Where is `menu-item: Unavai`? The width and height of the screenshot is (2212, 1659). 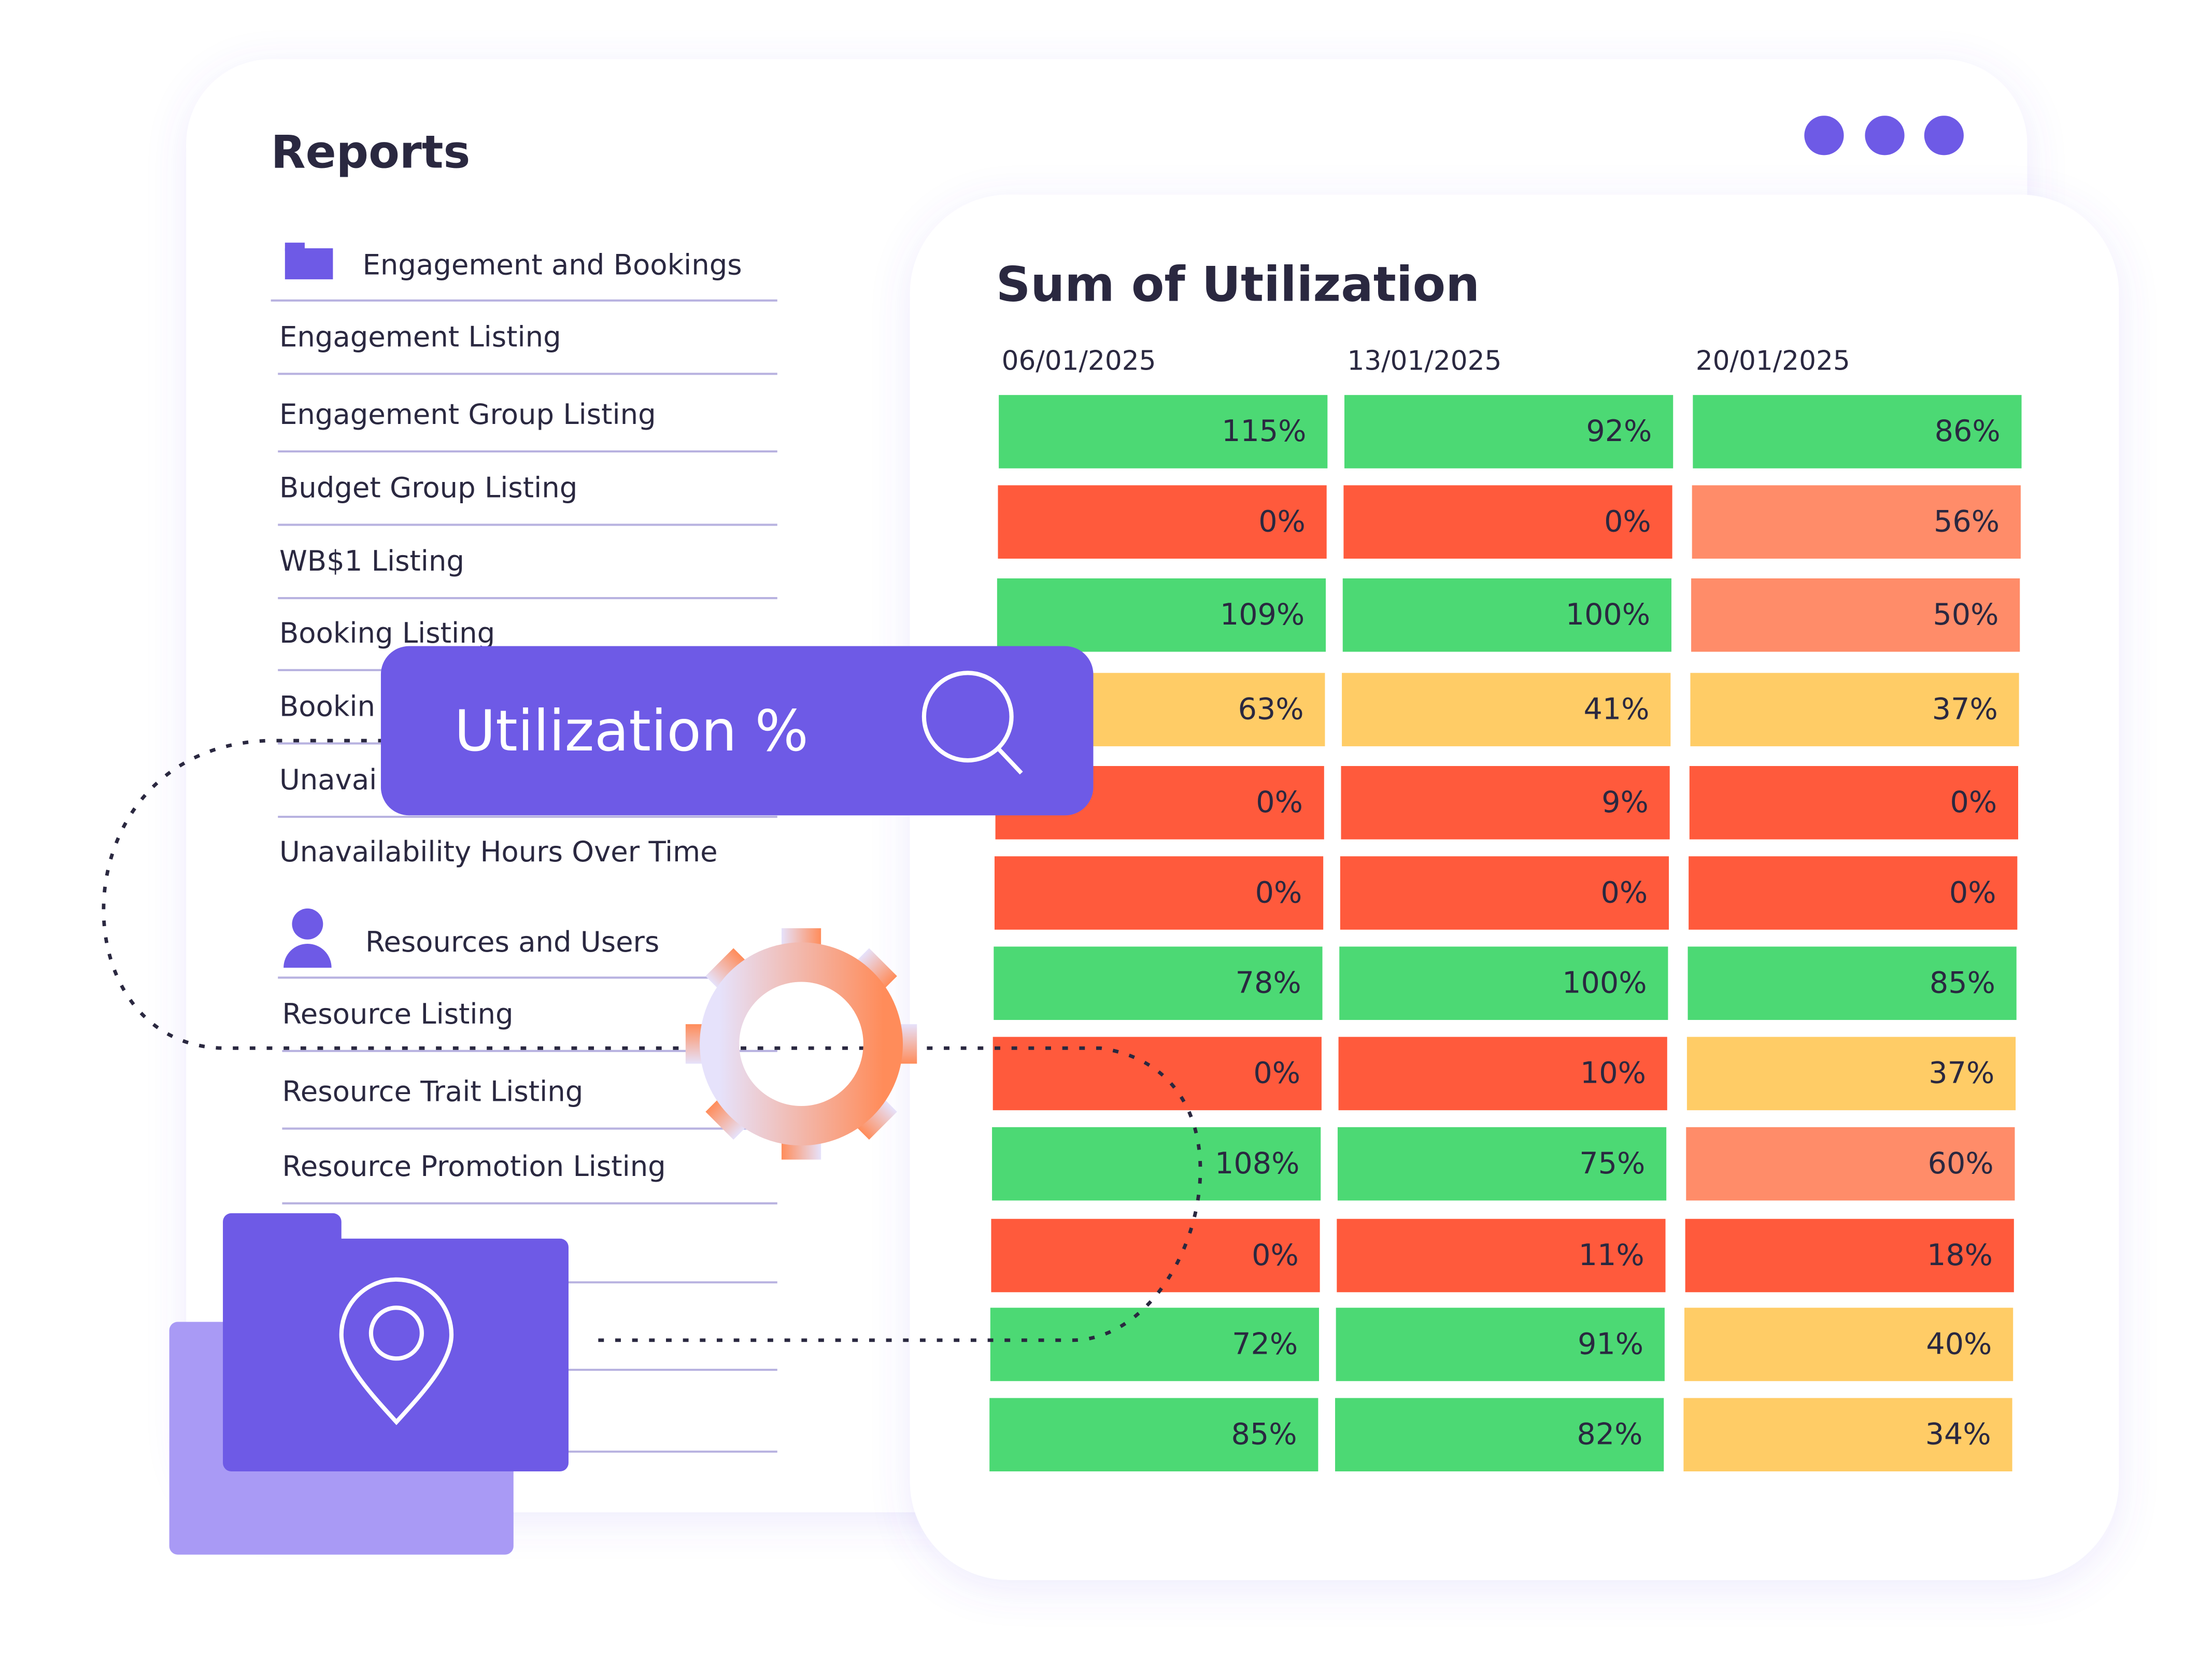
menu-item: Unavai is located at coordinates (328, 779).